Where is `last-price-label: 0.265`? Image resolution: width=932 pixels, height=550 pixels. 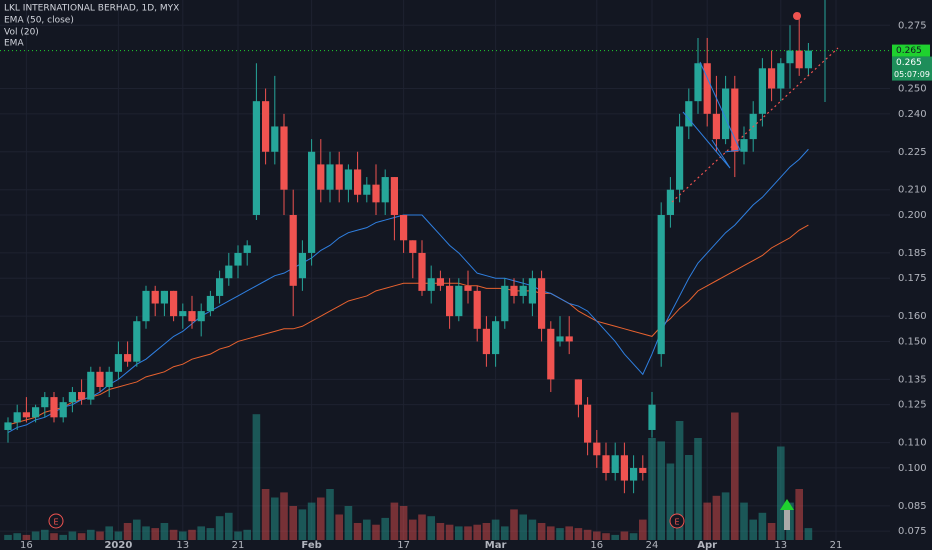 last-price-label: 0.265 is located at coordinates (909, 51).